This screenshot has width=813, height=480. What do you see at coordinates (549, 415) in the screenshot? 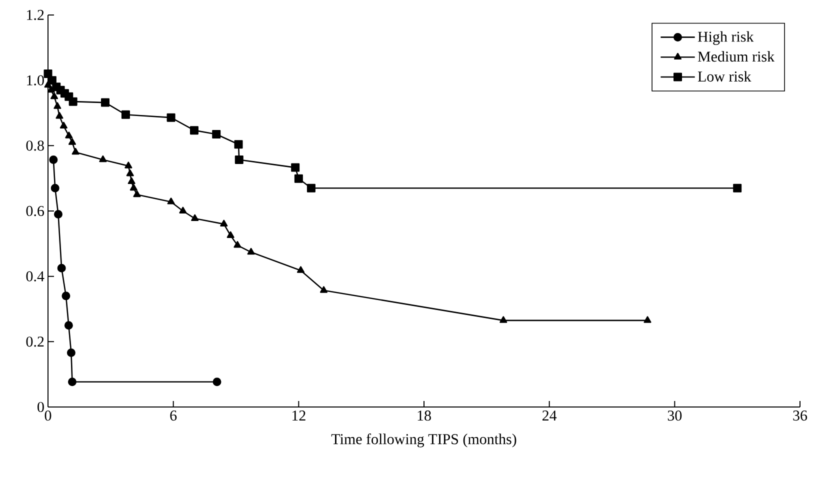
I see `x-tick-label: 24` at bounding box center [549, 415].